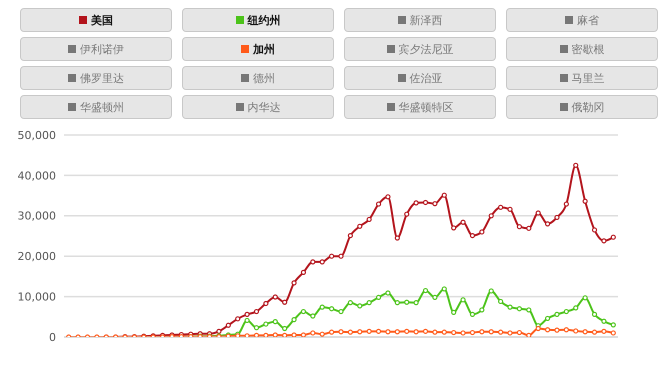 The height and width of the screenshot is (372, 672). I want to click on legend-label: 佛罗里达, so click(102, 78).